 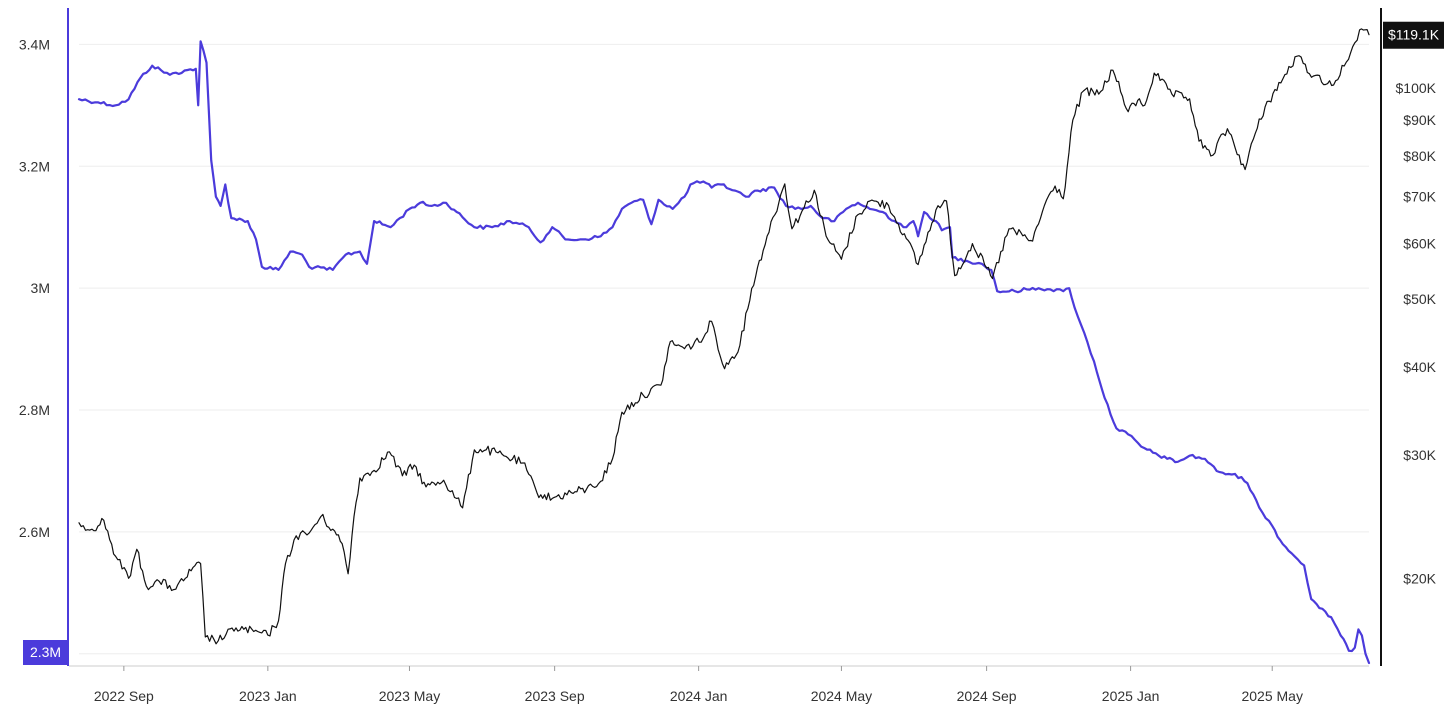 I want to click on left-current-badge-label: 2.3M, so click(x=45, y=652).